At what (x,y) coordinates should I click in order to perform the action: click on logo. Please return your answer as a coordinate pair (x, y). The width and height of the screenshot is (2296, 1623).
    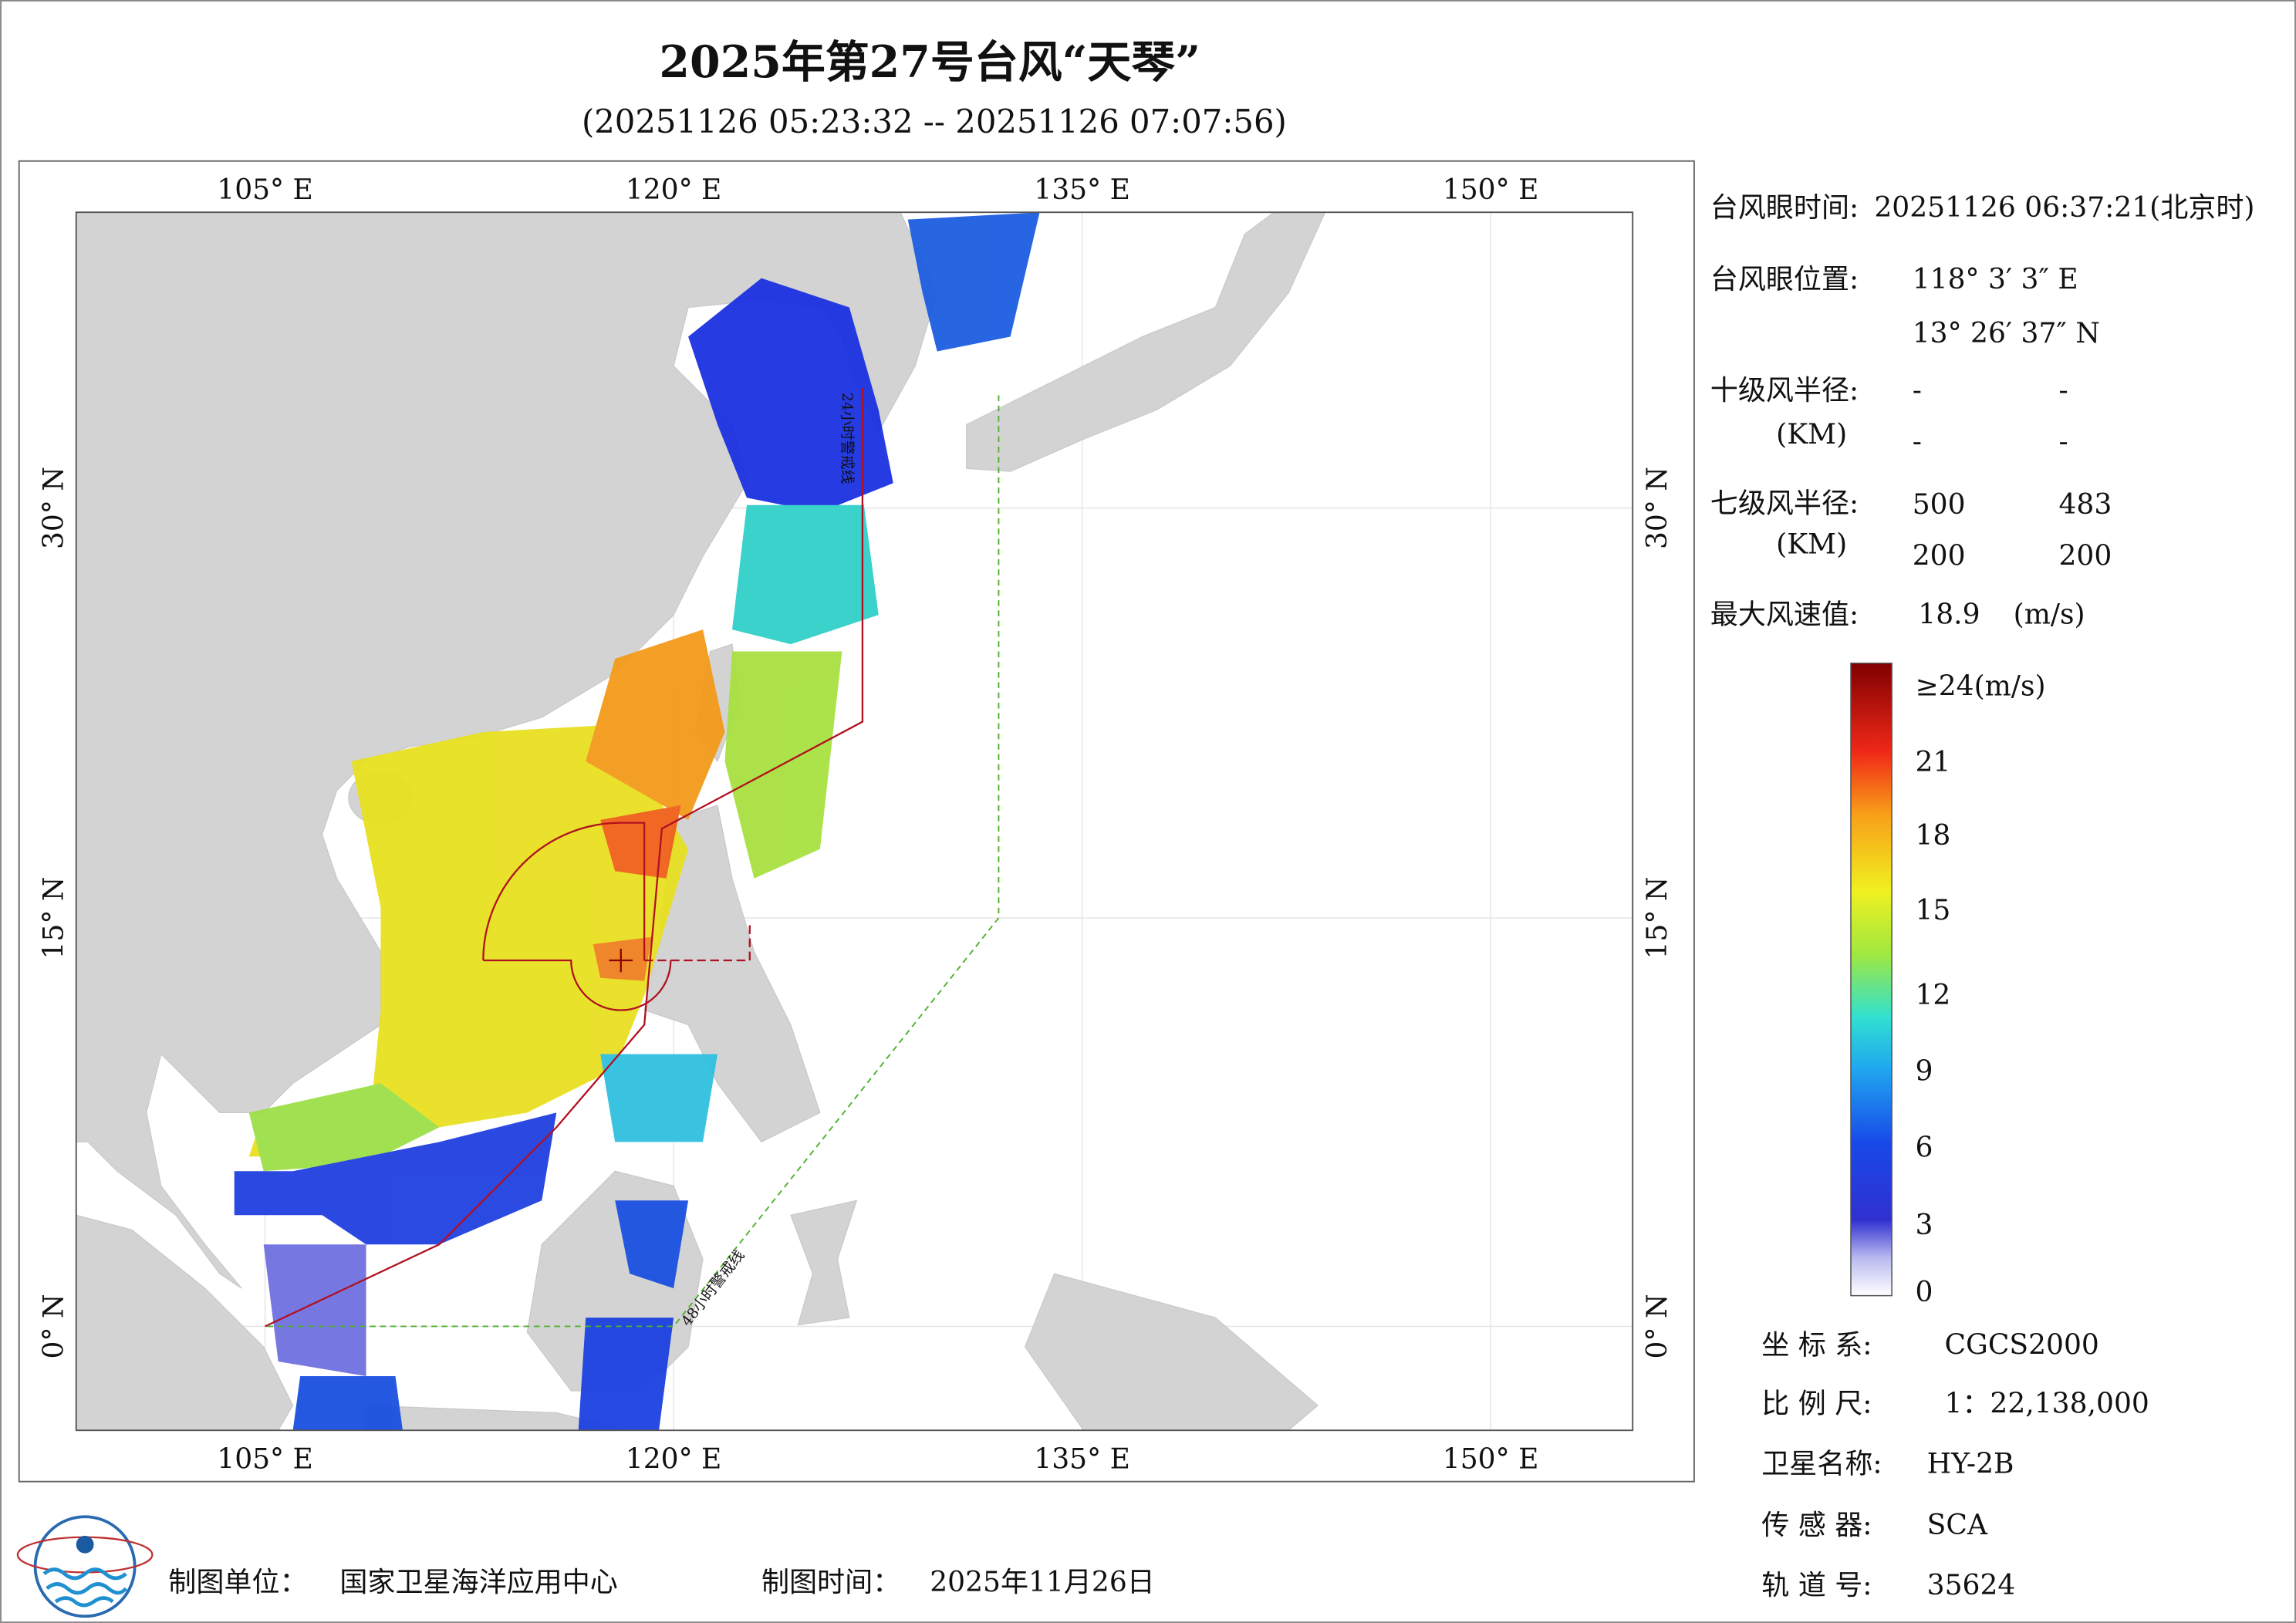
    Looking at the image, I should click on (85, 1566).